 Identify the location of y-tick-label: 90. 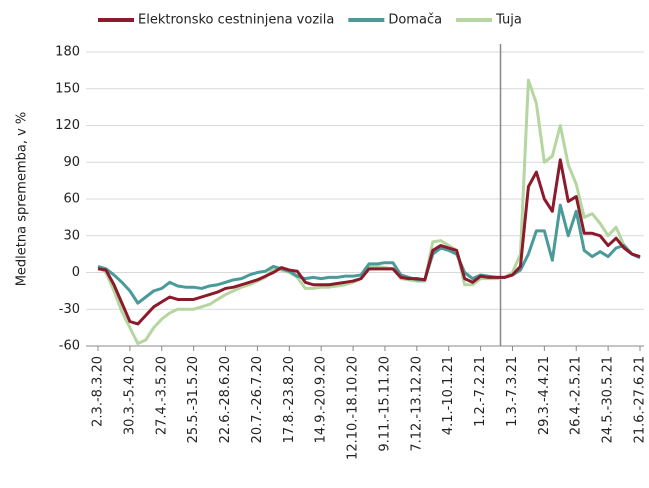
(71, 162).